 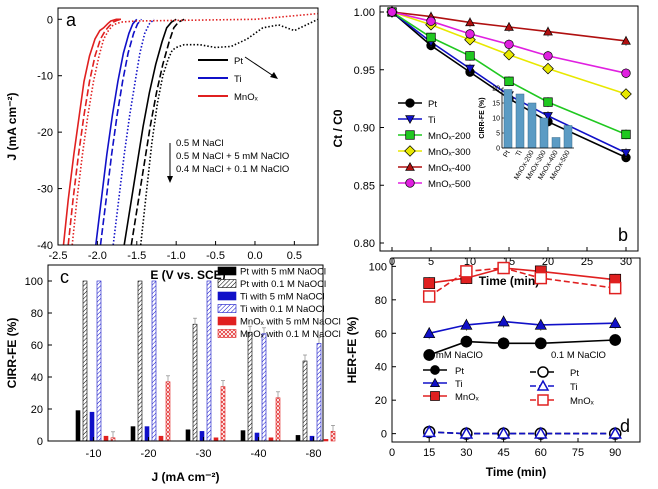 I want to click on y-tick-label: -30, so click(x=45, y=190).